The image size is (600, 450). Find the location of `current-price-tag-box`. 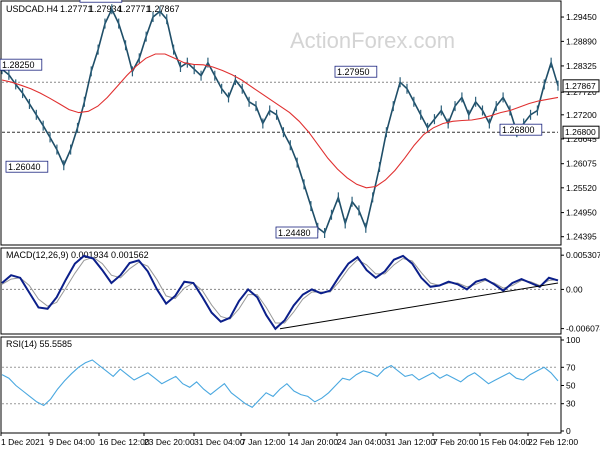

current-price-tag-box is located at coordinates (581, 86).